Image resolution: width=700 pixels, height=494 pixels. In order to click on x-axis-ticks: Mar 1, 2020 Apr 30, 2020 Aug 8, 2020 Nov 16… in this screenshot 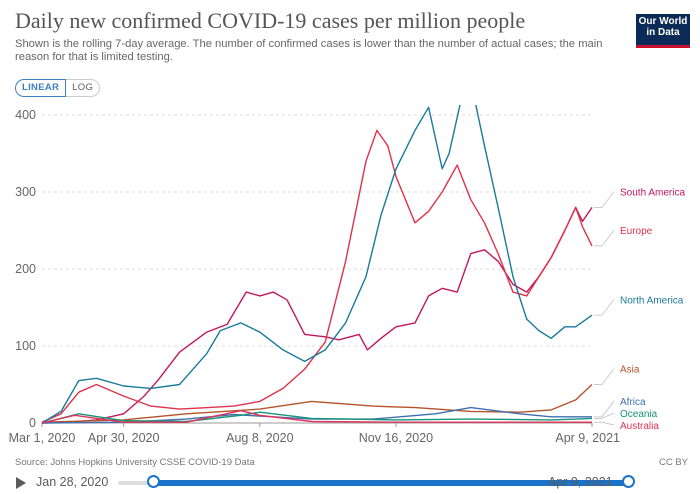, I will do `click(314, 434)`.